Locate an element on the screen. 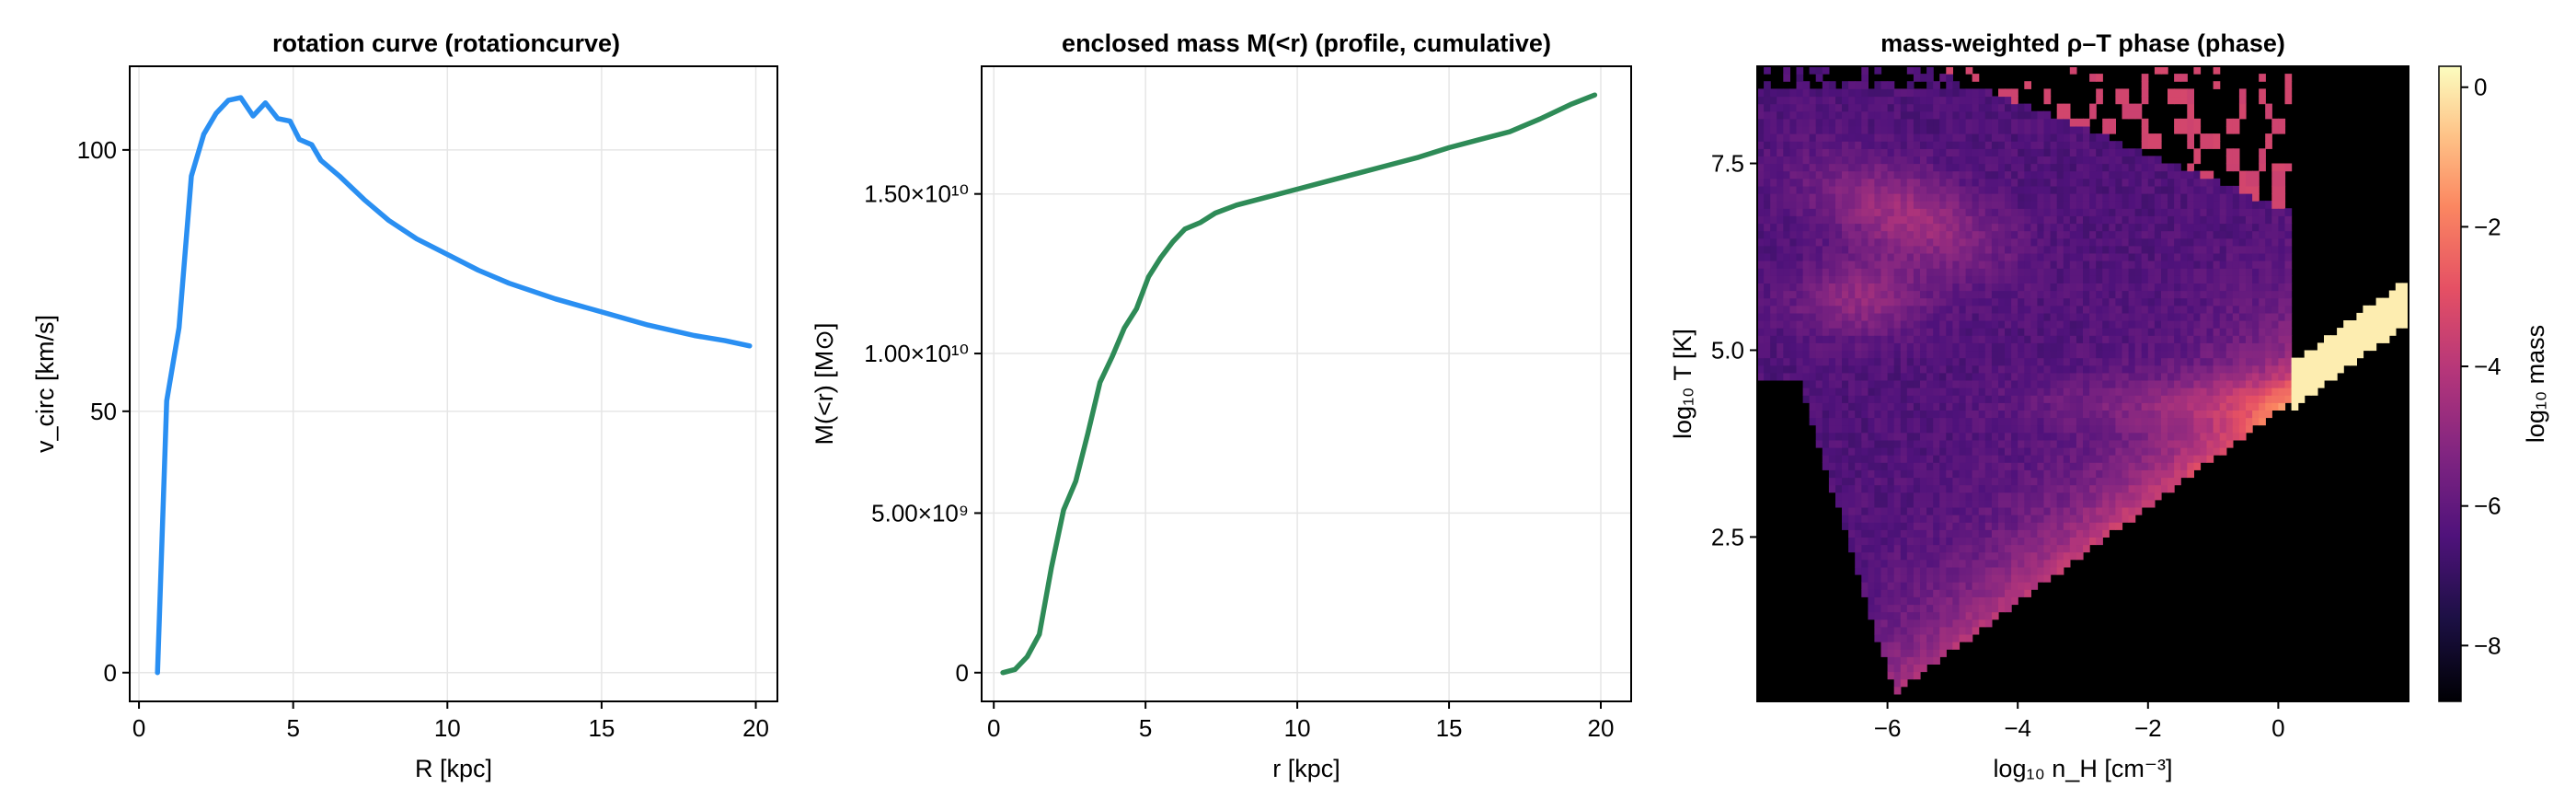 This screenshot has width=2576, height=810. x-tick-label: 10 is located at coordinates (1297, 728).